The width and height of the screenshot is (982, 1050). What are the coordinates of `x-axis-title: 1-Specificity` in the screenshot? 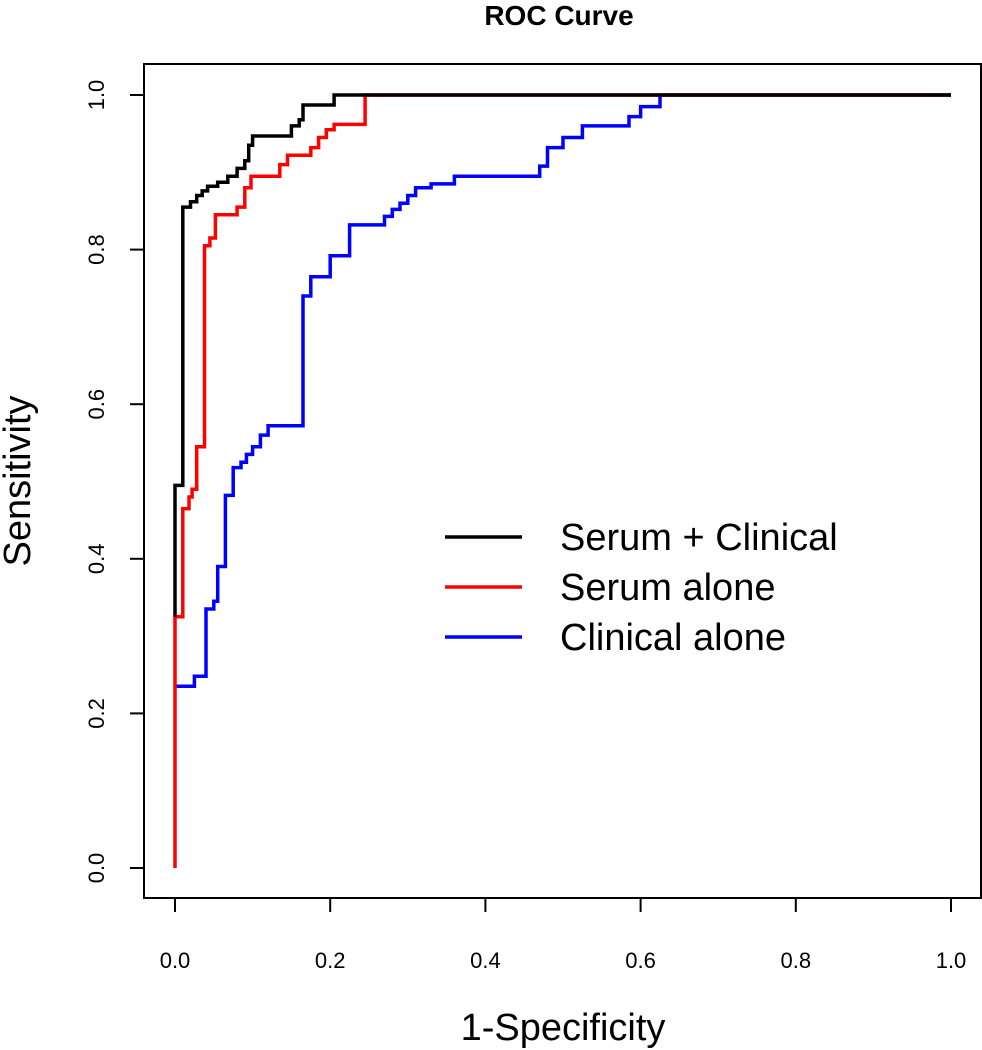 It's located at (563, 1028).